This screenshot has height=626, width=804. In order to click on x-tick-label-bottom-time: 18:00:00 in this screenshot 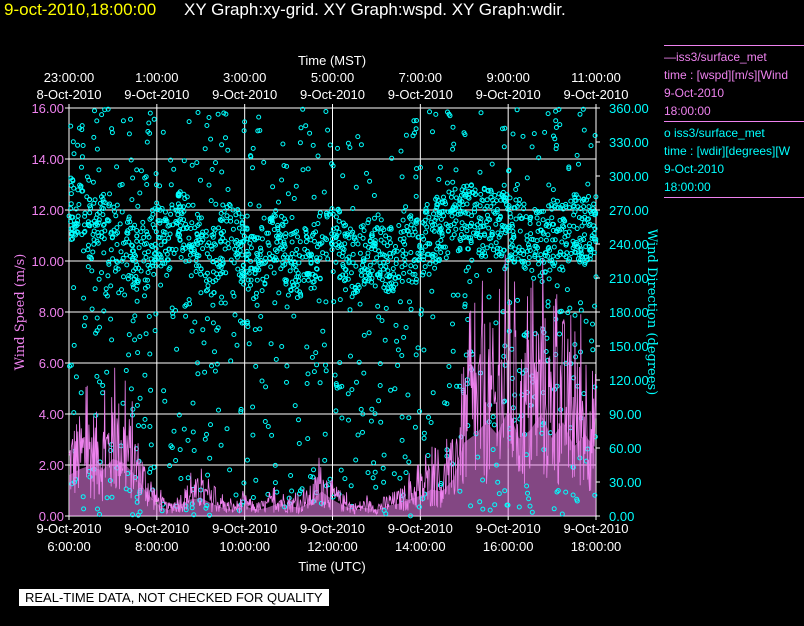, I will do `click(596, 546)`.